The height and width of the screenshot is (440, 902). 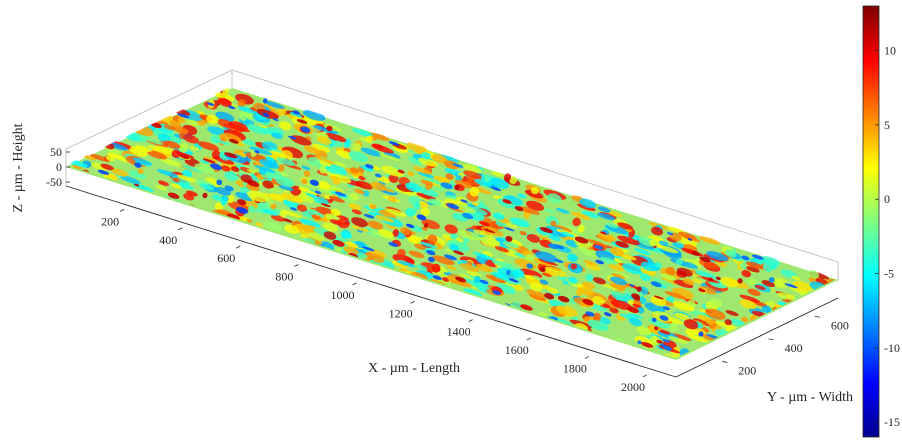 I want to click on x-tick-label: 1200, so click(x=401, y=313).